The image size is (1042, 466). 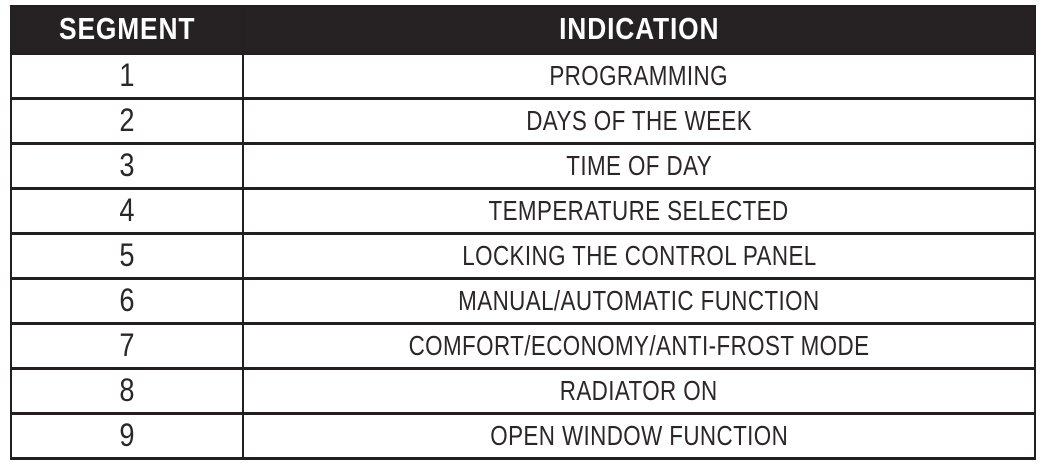 I want to click on table-row: 3 TIME OF DAY, so click(x=523, y=165).